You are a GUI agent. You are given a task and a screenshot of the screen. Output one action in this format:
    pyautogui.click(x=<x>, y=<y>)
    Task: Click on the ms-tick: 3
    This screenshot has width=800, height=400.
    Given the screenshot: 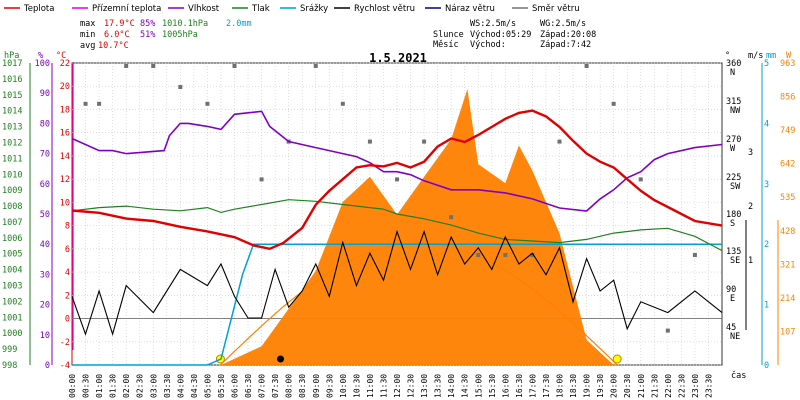 What is the action you would take?
    pyautogui.click(x=750, y=153)
    